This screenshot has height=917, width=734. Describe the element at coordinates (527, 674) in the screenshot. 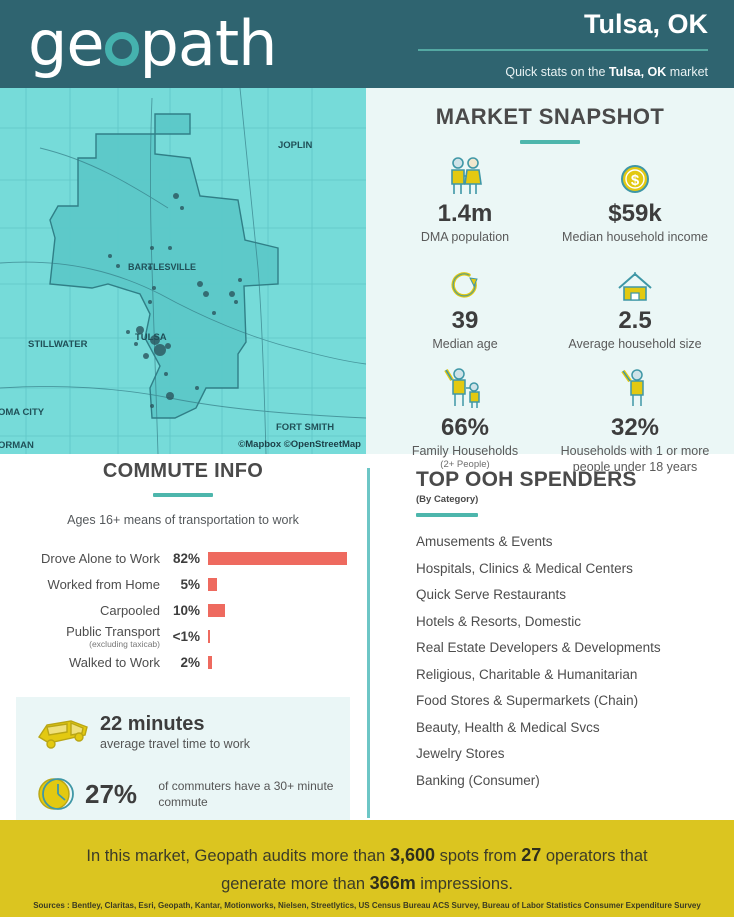

I see `list-item: Religious, Charitable & Humanitarian` at that location.